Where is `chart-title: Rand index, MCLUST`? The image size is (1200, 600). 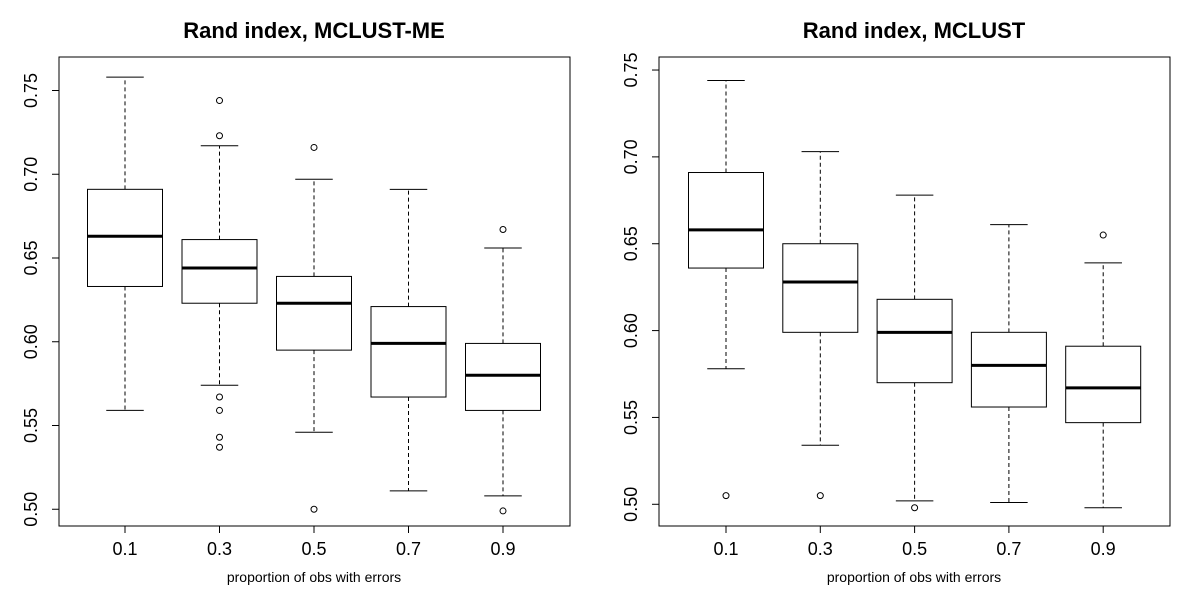
chart-title: Rand index, MCLUST is located at coordinates (914, 30).